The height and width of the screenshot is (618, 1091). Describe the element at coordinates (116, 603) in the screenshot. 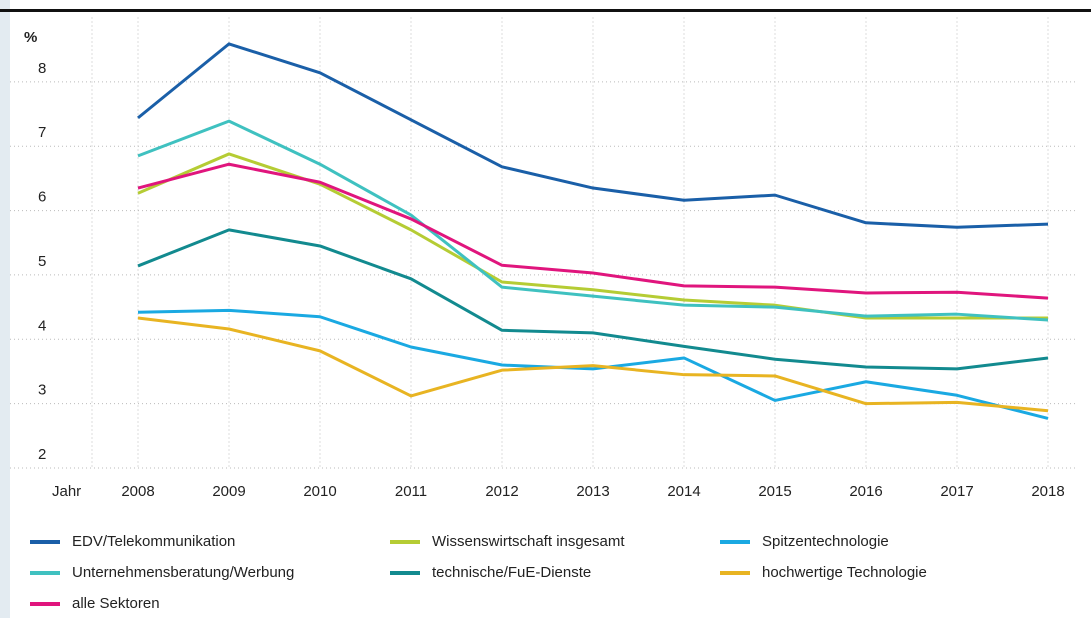

I see `legend-label: alle Sektoren` at that location.